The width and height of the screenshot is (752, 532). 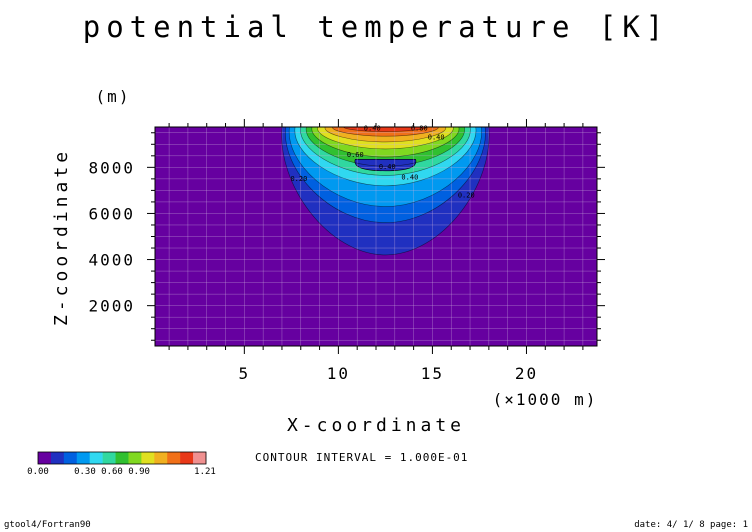 I want to click on y-tick-labels: 2000 4000 6000 8000, so click(x=111, y=237).